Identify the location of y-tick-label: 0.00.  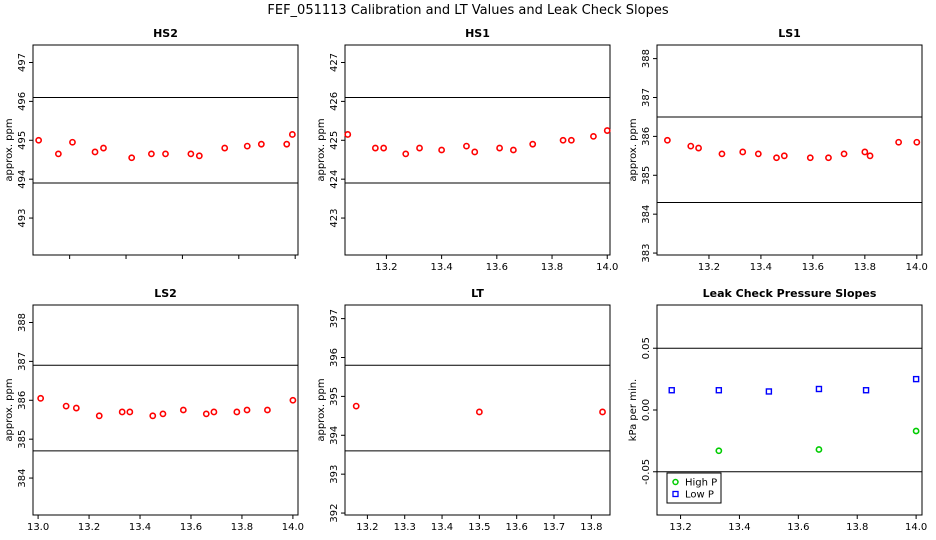
(646, 410).